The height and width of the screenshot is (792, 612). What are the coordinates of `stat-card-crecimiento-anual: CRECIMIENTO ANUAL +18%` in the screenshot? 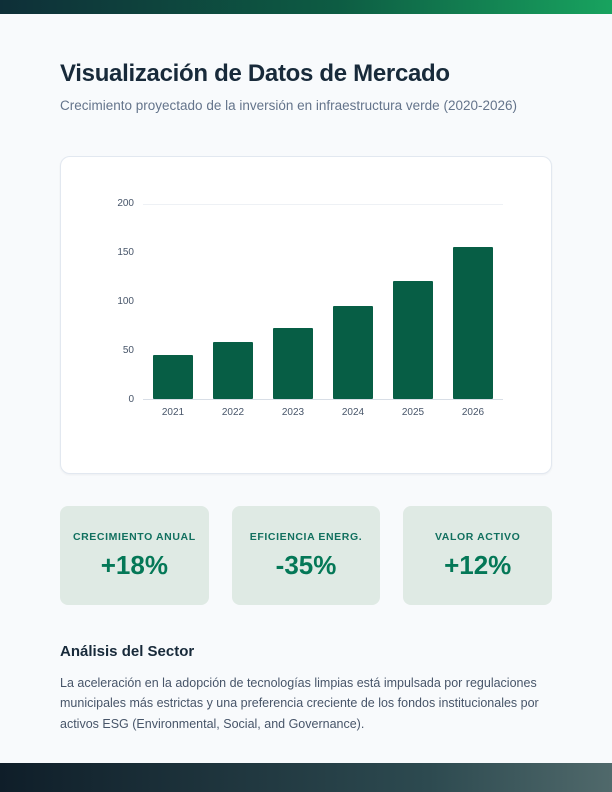 It's located at (134, 555).